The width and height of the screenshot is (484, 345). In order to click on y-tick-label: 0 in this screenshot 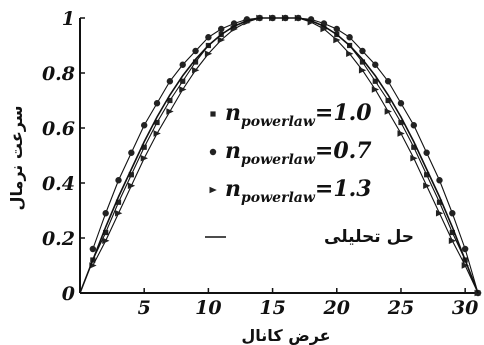, I will do `click(68, 294)`.